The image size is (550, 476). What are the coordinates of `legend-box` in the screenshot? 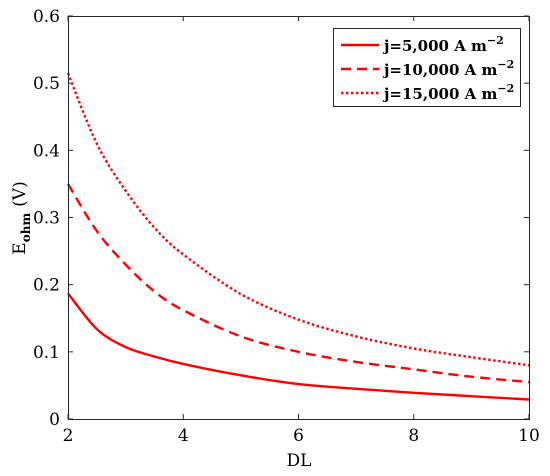 It's located at (427, 67).